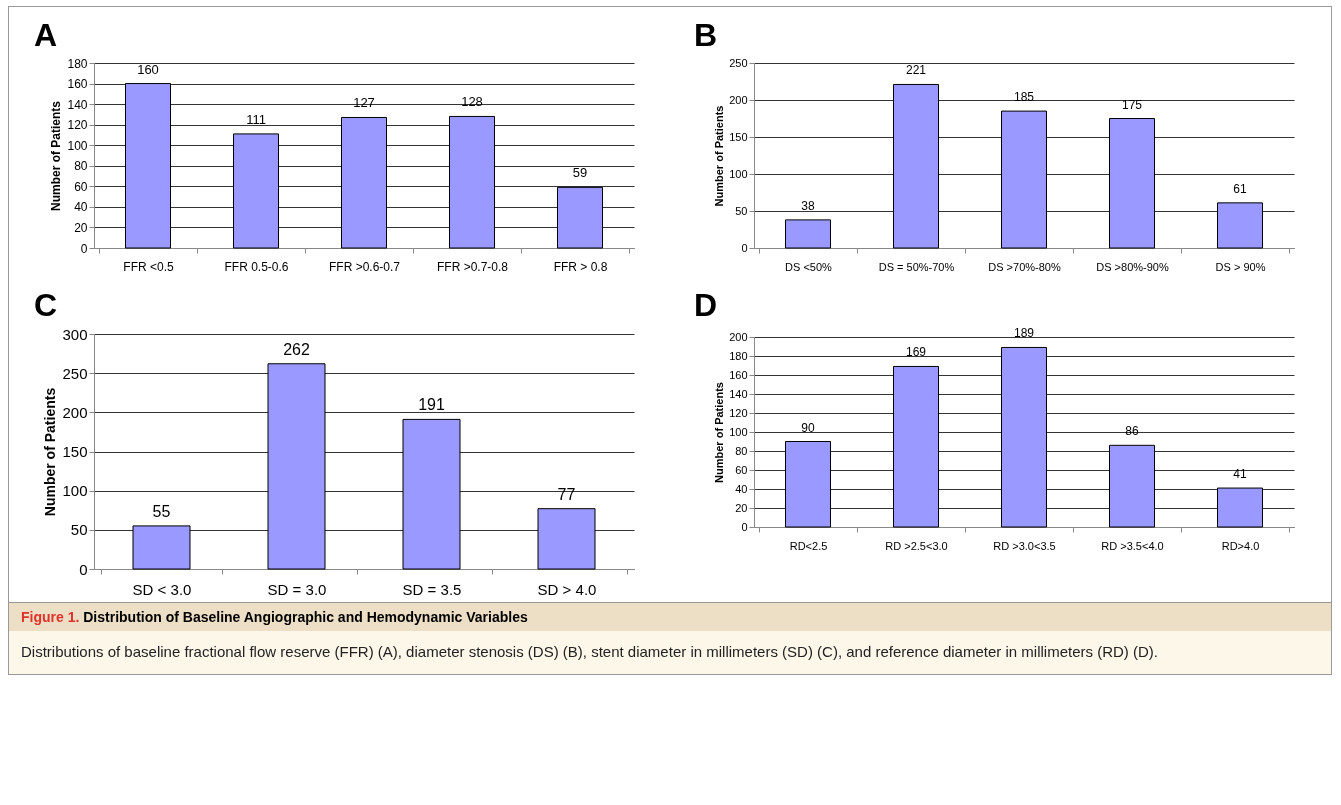 The height and width of the screenshot is (805, 1341). Describe the element at coordinates (148, 266) in the screenshot. I see `x-tick-label: FFR <0.5` at that location.